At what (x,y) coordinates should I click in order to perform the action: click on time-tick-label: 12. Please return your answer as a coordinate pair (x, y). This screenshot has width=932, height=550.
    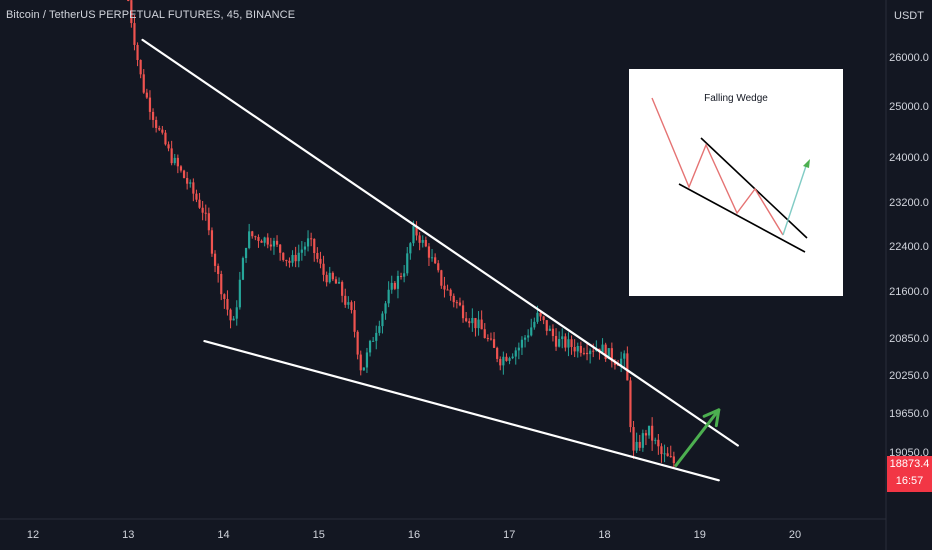
    Looking at the image, I should click on (33, 535).